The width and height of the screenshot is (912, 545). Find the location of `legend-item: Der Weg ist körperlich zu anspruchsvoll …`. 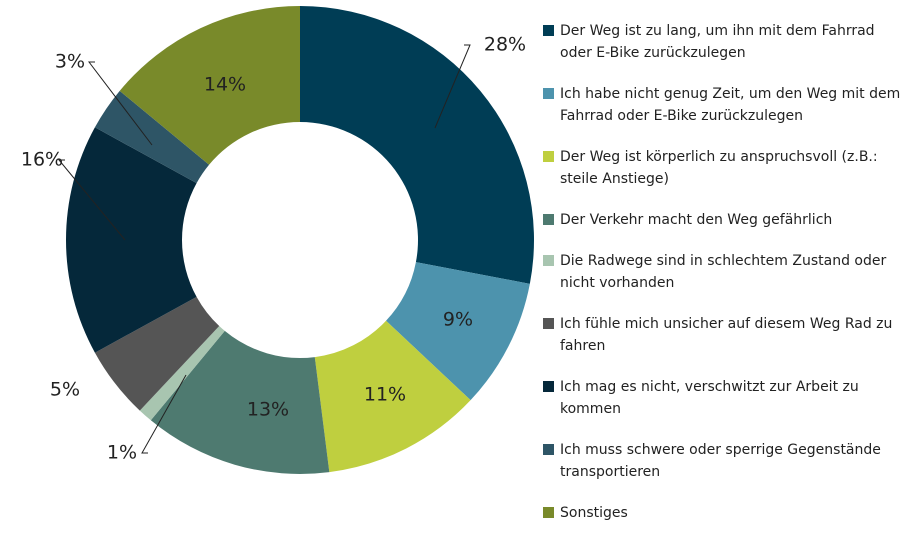

legend-item: Der Weg ist körperlich zu anspruchsvoll … is located at coordinates (725, 168).